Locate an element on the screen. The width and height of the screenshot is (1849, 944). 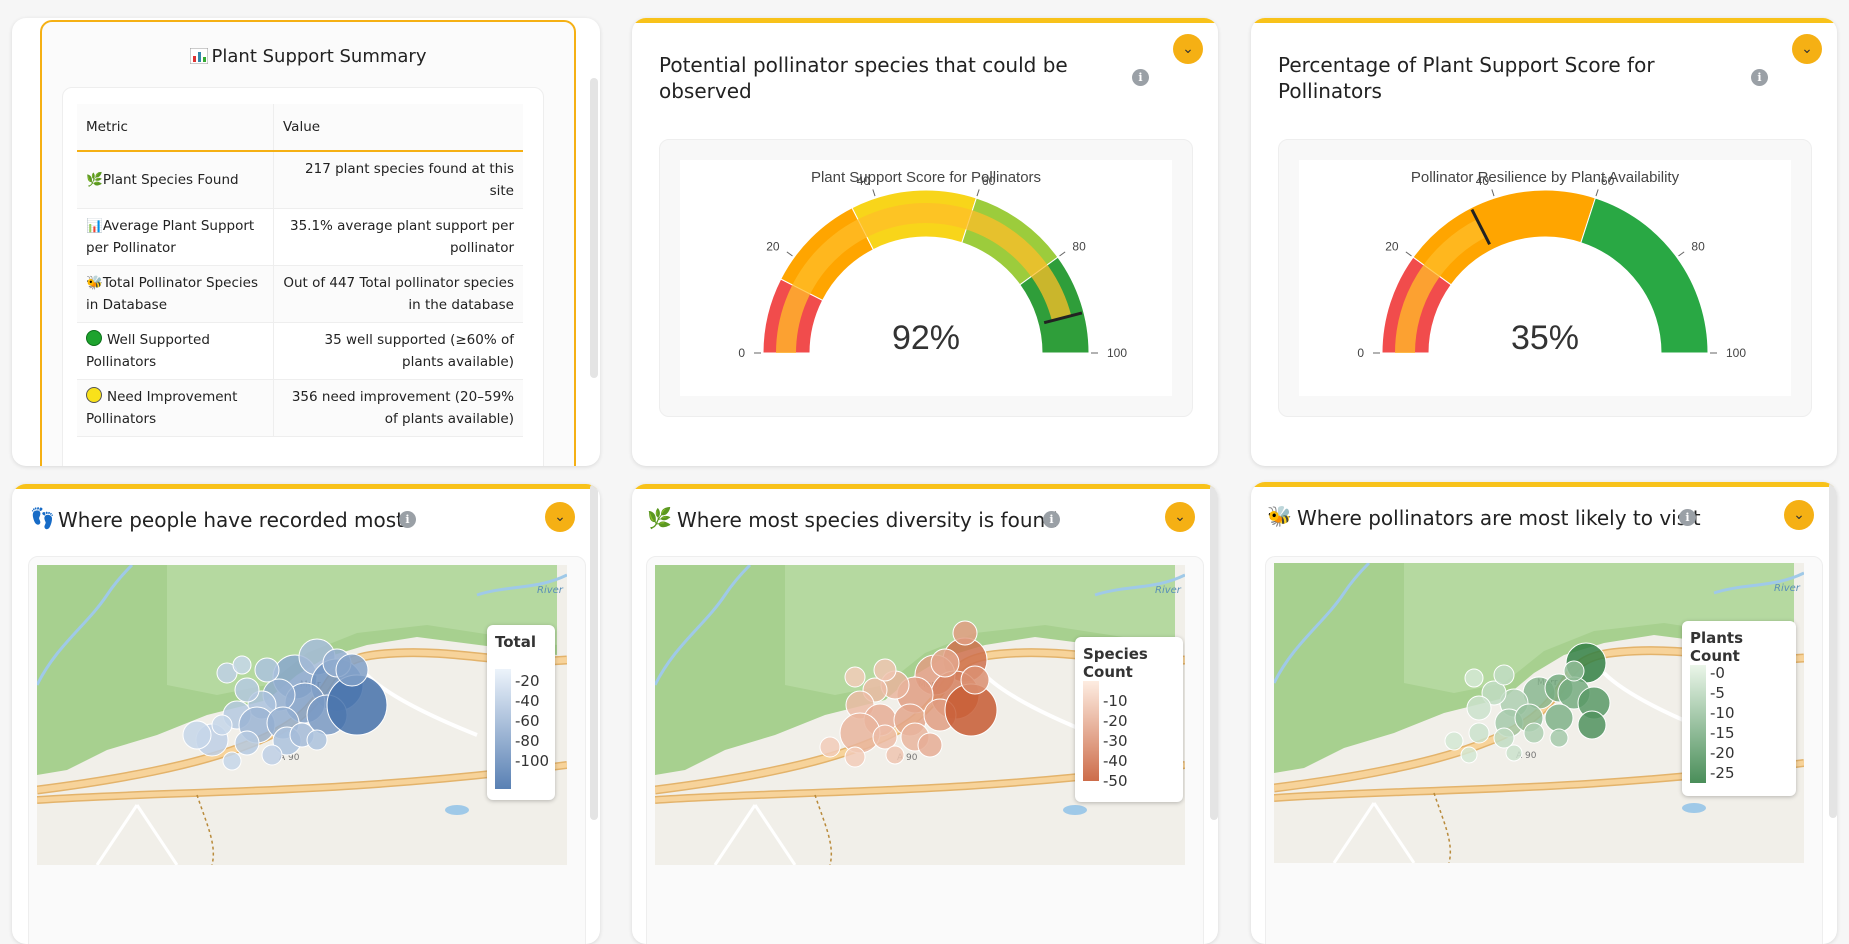
legend-ticks: -0 -5 -10 -15 -20 -25 is located at coordinates (1722, 725).